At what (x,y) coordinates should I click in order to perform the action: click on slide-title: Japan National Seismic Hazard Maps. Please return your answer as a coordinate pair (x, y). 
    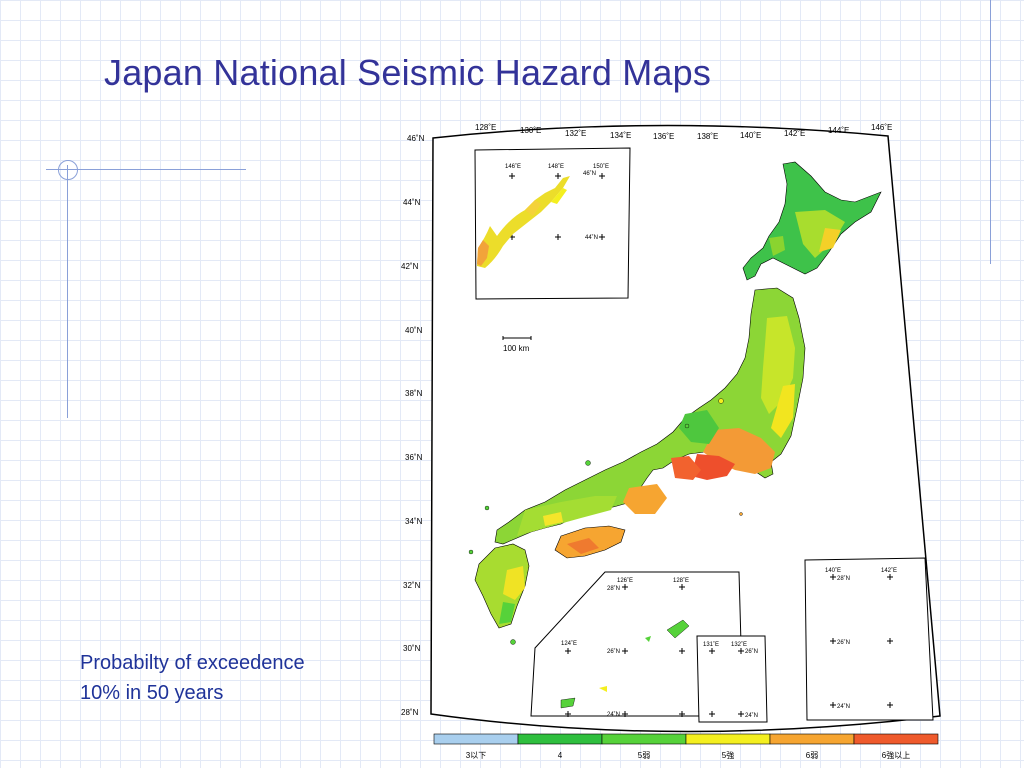
    Looking at the image, I should click on (408, 72).